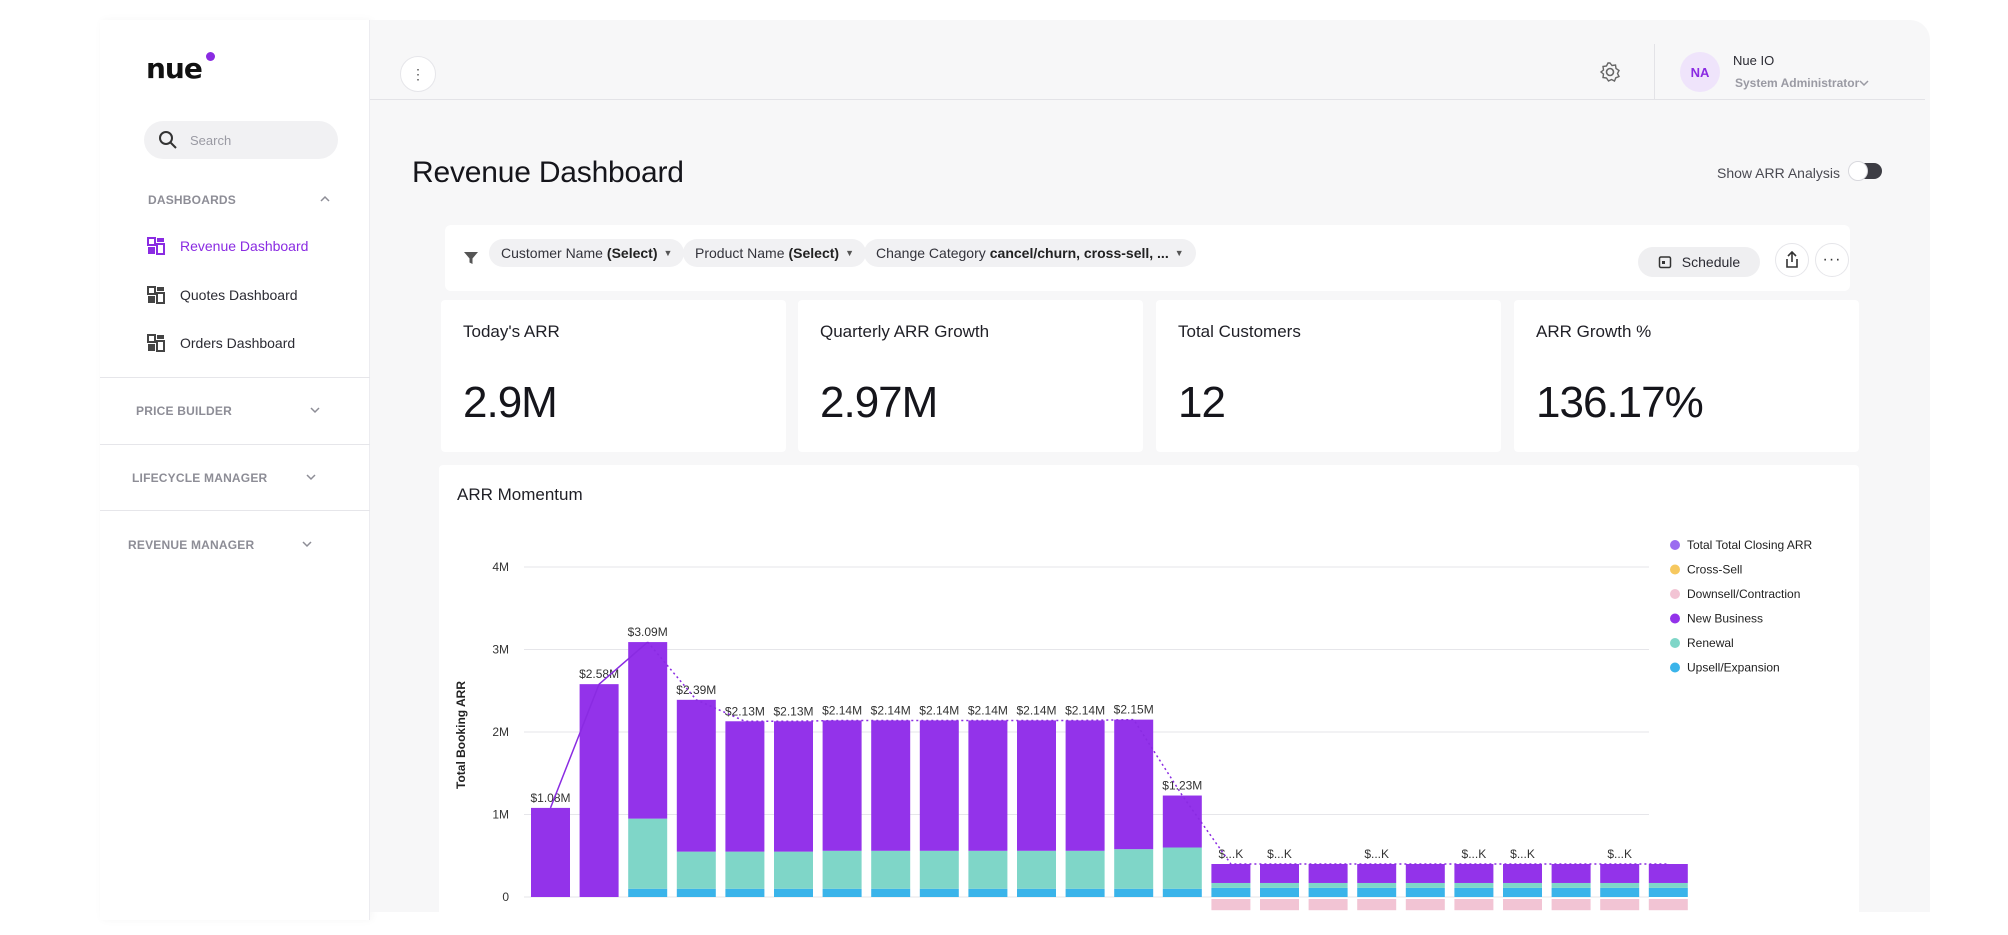 The image size is (2008, 935). I want to click on sidebar-item-revenue-dashboard: Revenue Dashboard, so click(227, 246).